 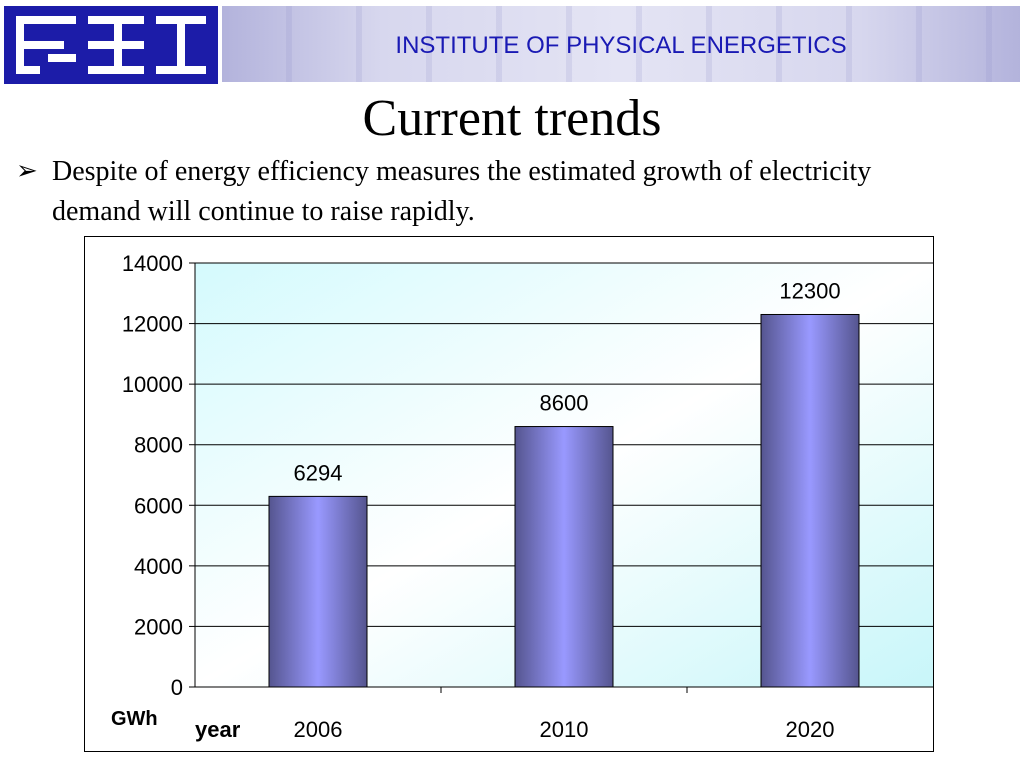 I want to click on institute-logo, so click(x=111, y=45).